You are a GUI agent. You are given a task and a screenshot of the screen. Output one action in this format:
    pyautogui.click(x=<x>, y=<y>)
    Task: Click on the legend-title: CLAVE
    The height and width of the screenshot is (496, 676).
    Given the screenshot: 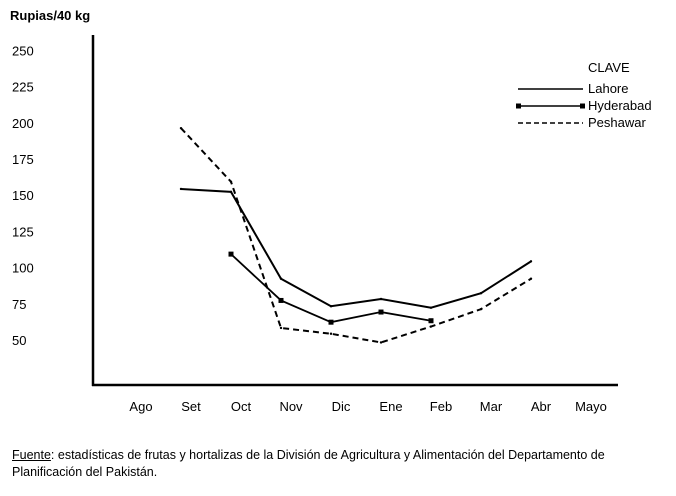 What is the action you would take?
    pyautogui.click(x=609, y=67)
    